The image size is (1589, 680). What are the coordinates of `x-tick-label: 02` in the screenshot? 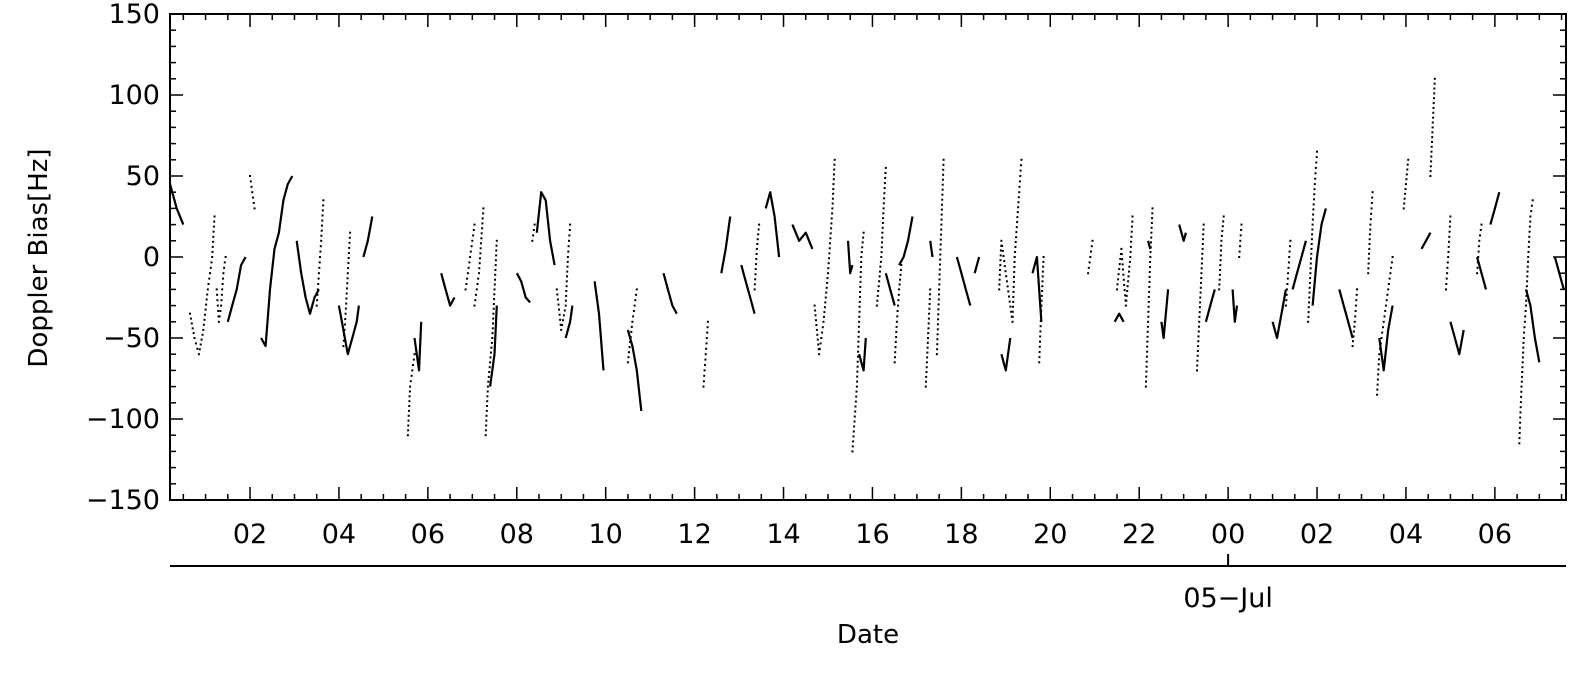 It's located at (1317, 534).